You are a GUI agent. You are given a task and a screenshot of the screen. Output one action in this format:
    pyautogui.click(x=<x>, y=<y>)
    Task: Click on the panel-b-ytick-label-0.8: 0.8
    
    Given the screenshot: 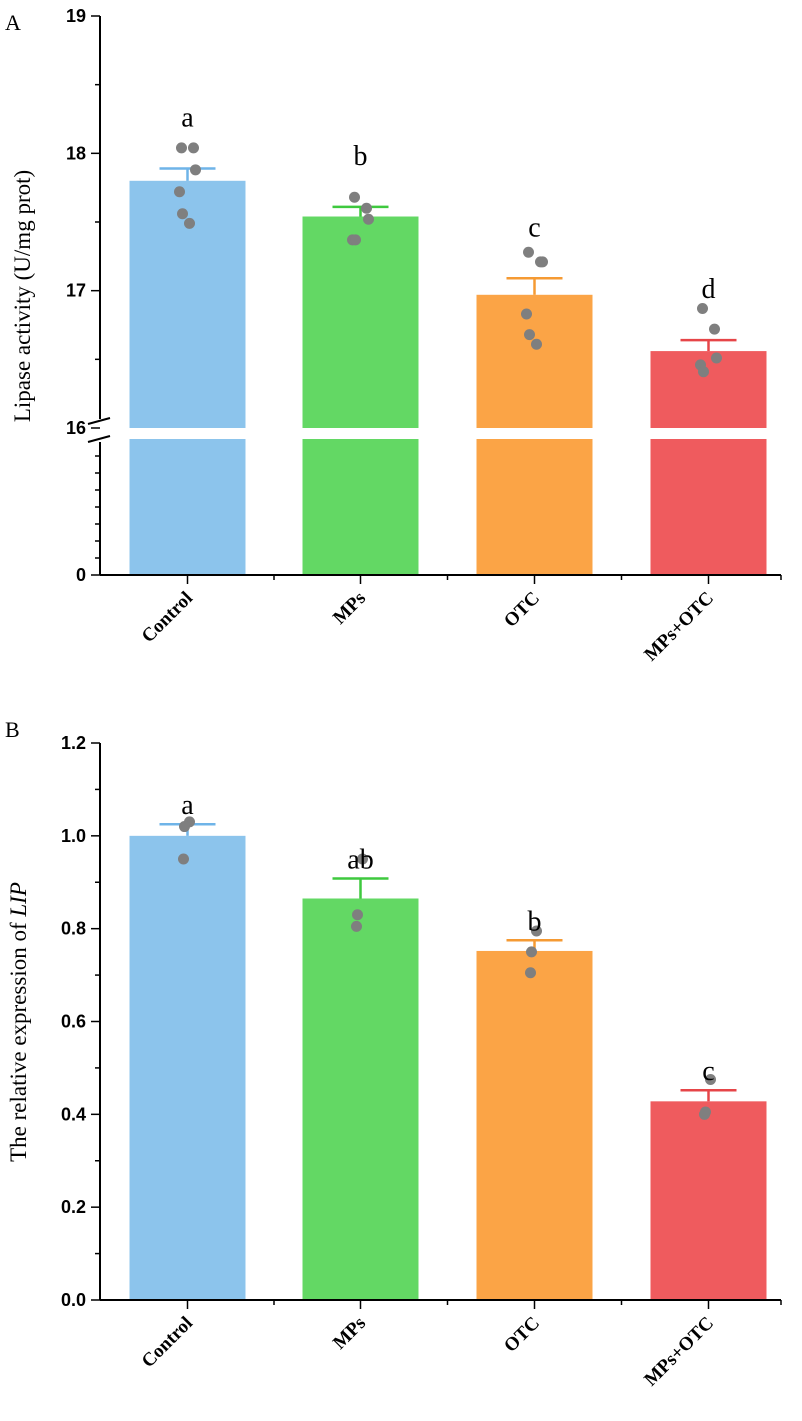 What is the action you would take?
    pyautogui.click(x=73, y=929)
    